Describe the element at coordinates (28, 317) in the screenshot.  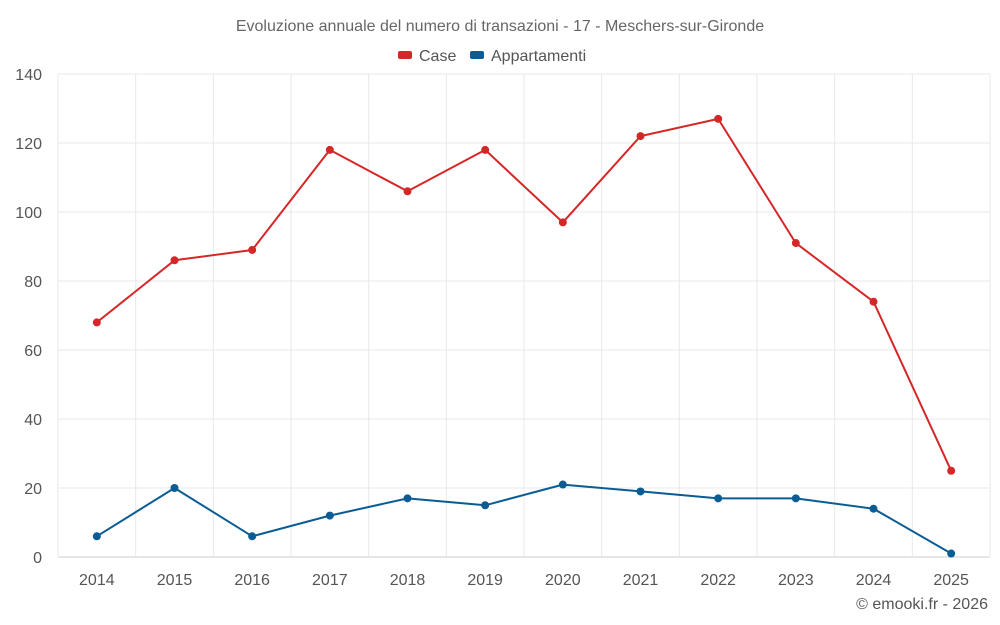
I see `y-axis: 0 20 40 60 80 100 120 140` at that location.